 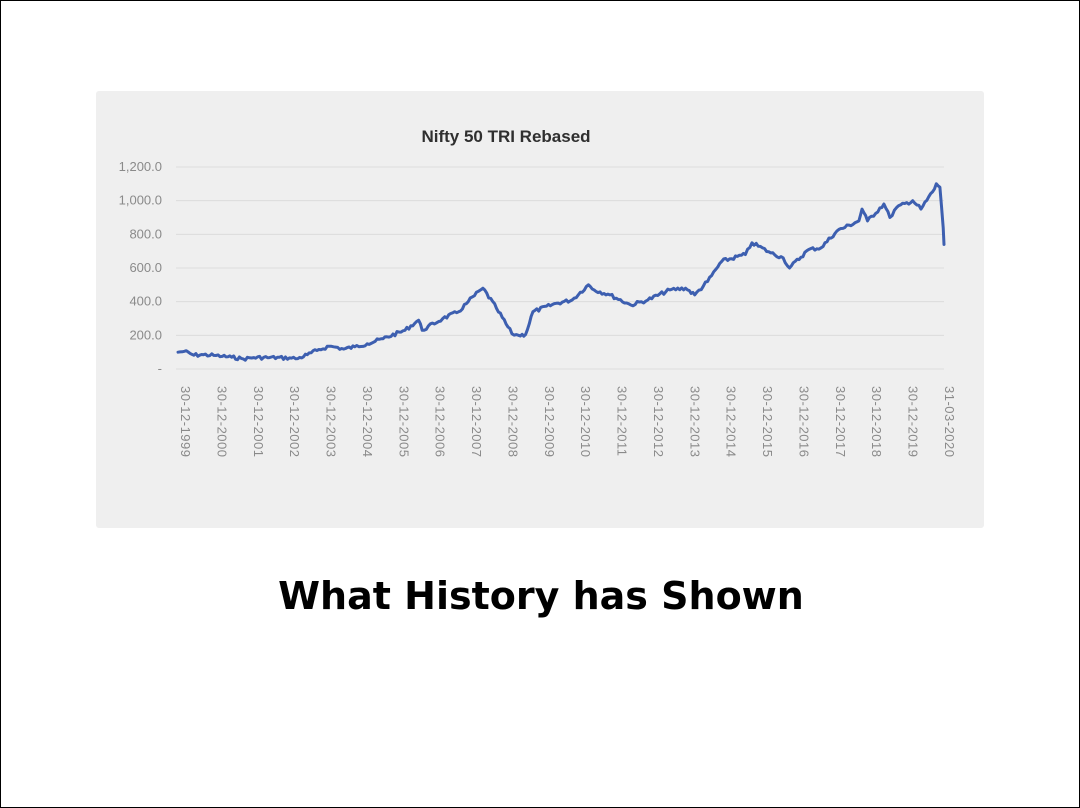 I want to click on x-tick-label: 30-12-2004, so click(x=367, y=422).